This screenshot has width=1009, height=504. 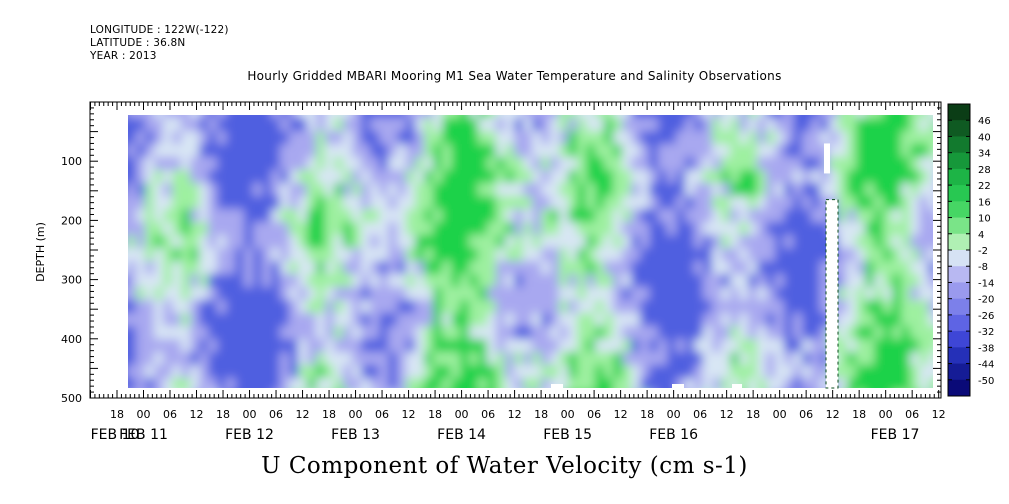 I want to click on data-gap-bottom, so click(x=557, y=387).